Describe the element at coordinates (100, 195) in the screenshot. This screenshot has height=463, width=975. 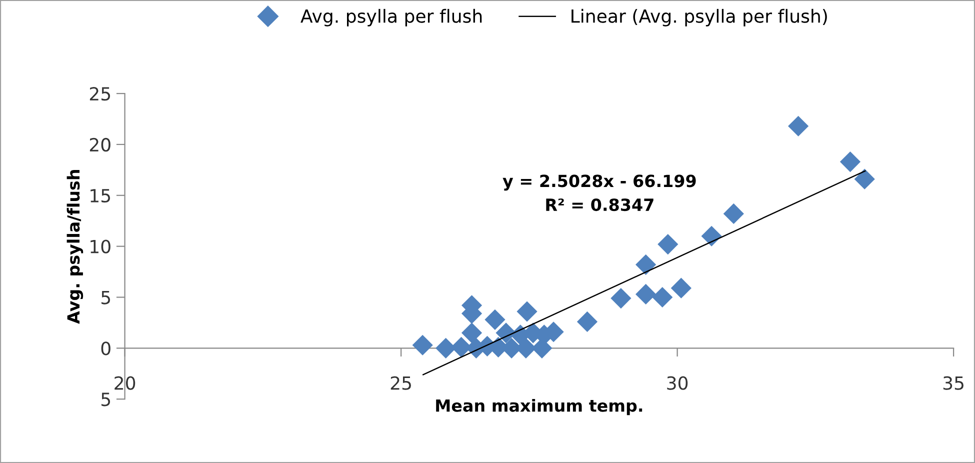
I see `y-tick-label: 15` at that location.